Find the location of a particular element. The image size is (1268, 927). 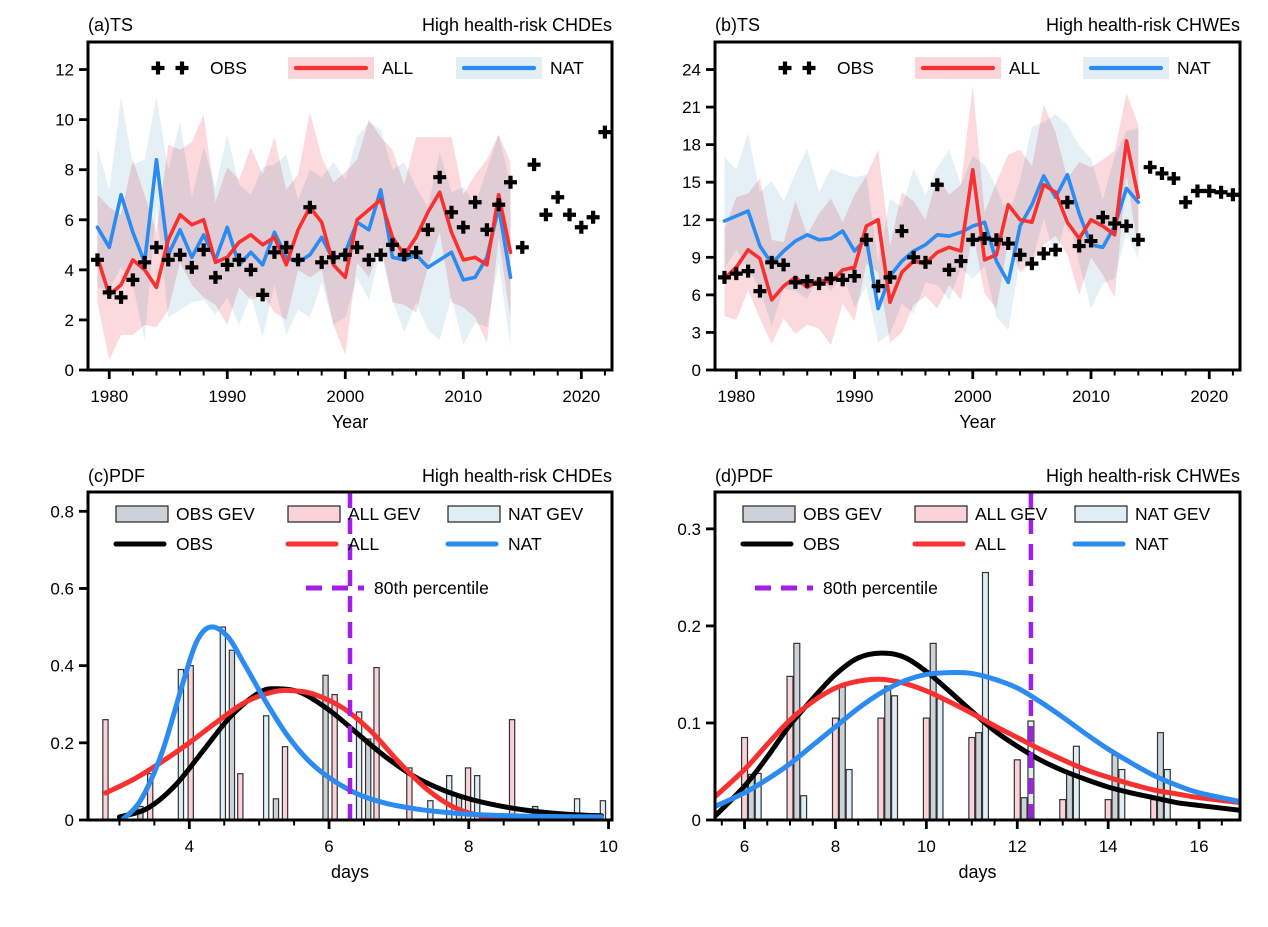

svg-text: 6 is located at coordinates (328, 846).